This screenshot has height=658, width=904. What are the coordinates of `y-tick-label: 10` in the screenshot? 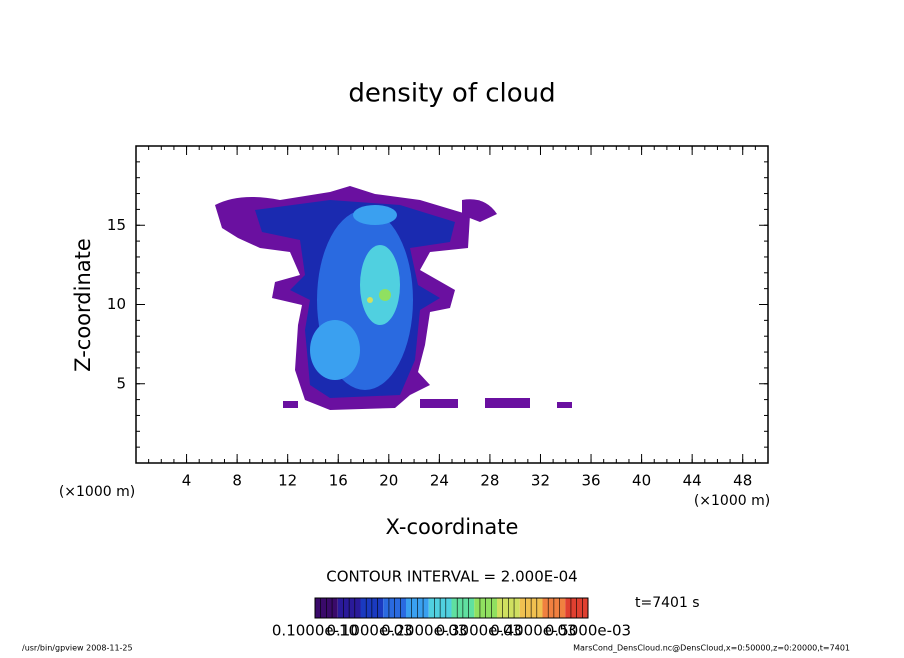 It's located at (116, 304).